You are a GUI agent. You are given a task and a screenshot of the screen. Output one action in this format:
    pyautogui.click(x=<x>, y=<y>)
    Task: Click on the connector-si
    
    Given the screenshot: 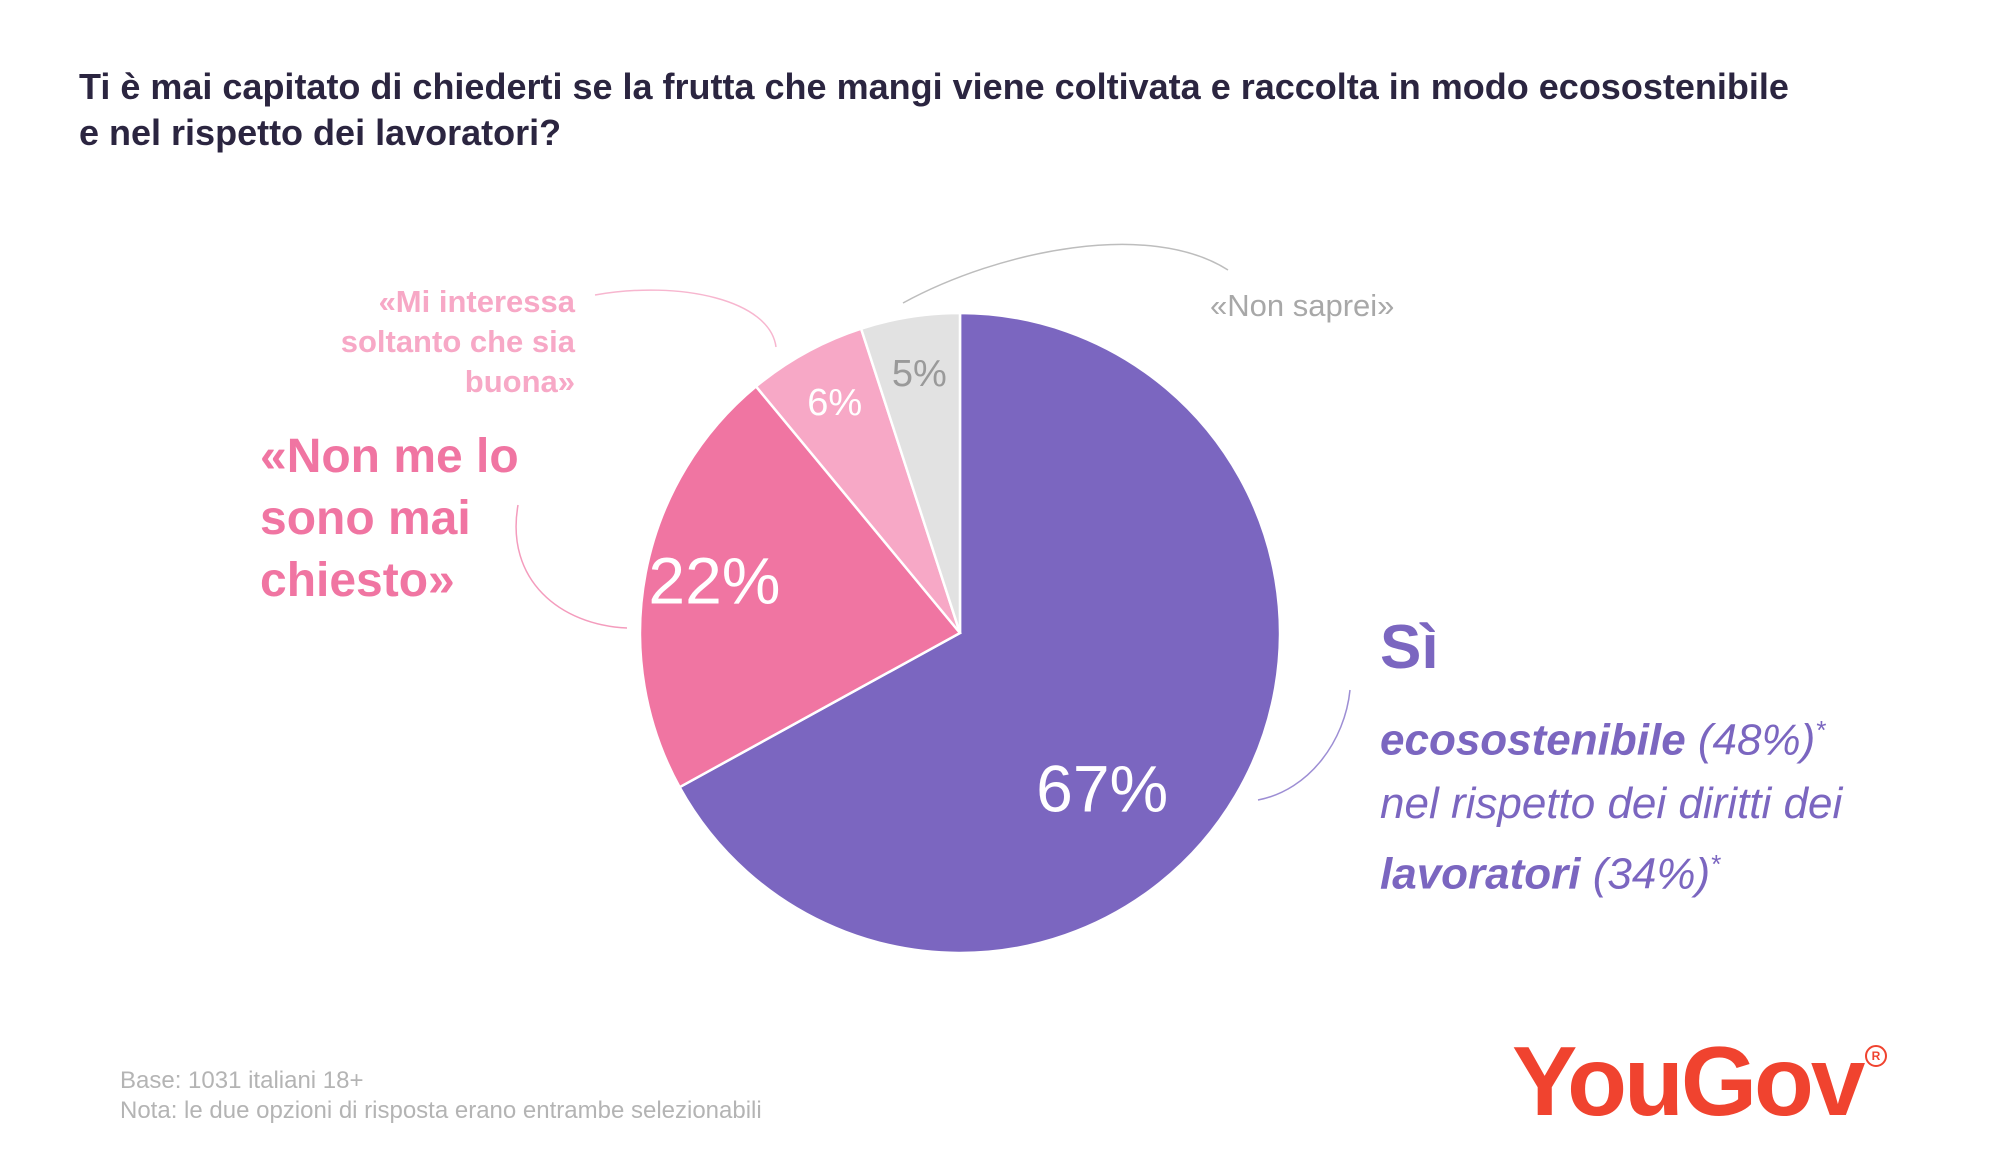 What is the action you would take?
    pyautogui.click(x=1304, y=745)
    